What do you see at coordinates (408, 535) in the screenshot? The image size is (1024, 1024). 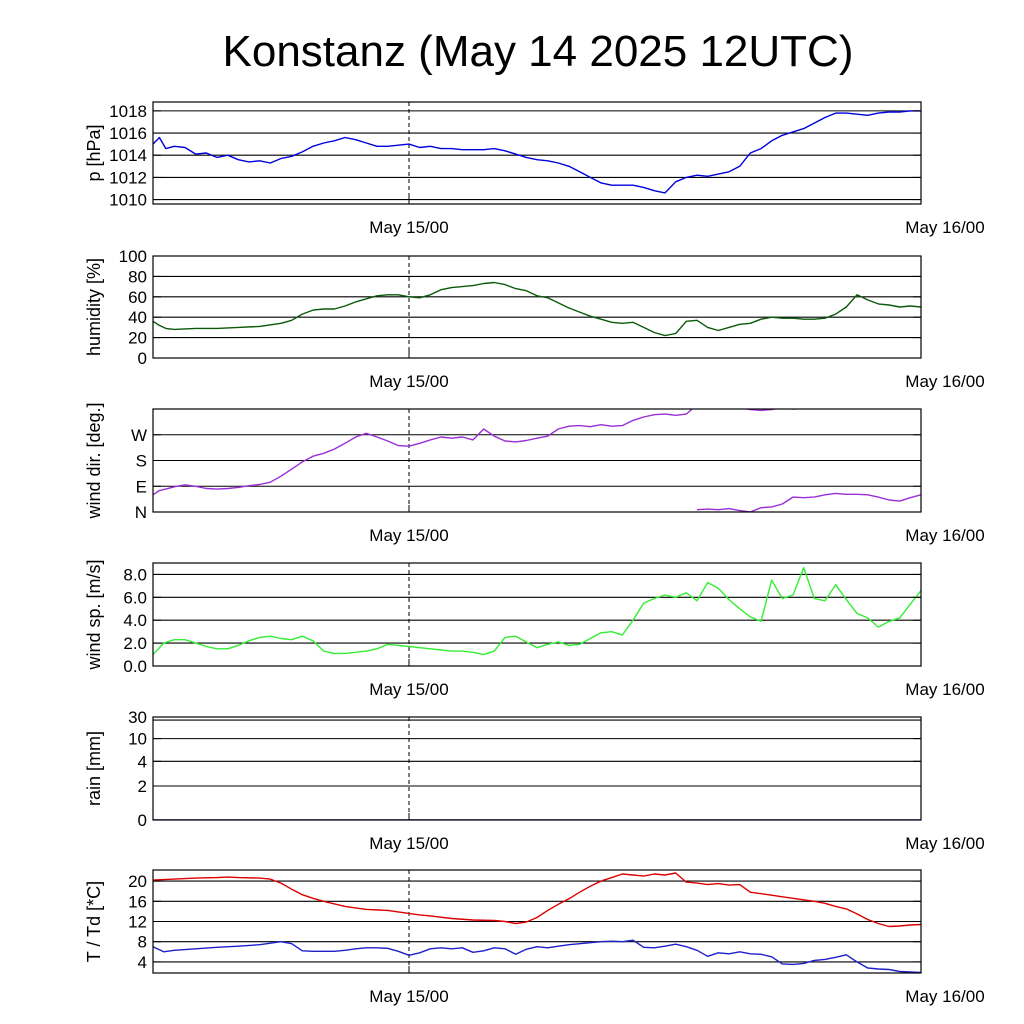 I see `xtick-label-2-0: May 15/00` at bounding box center [408, 535].